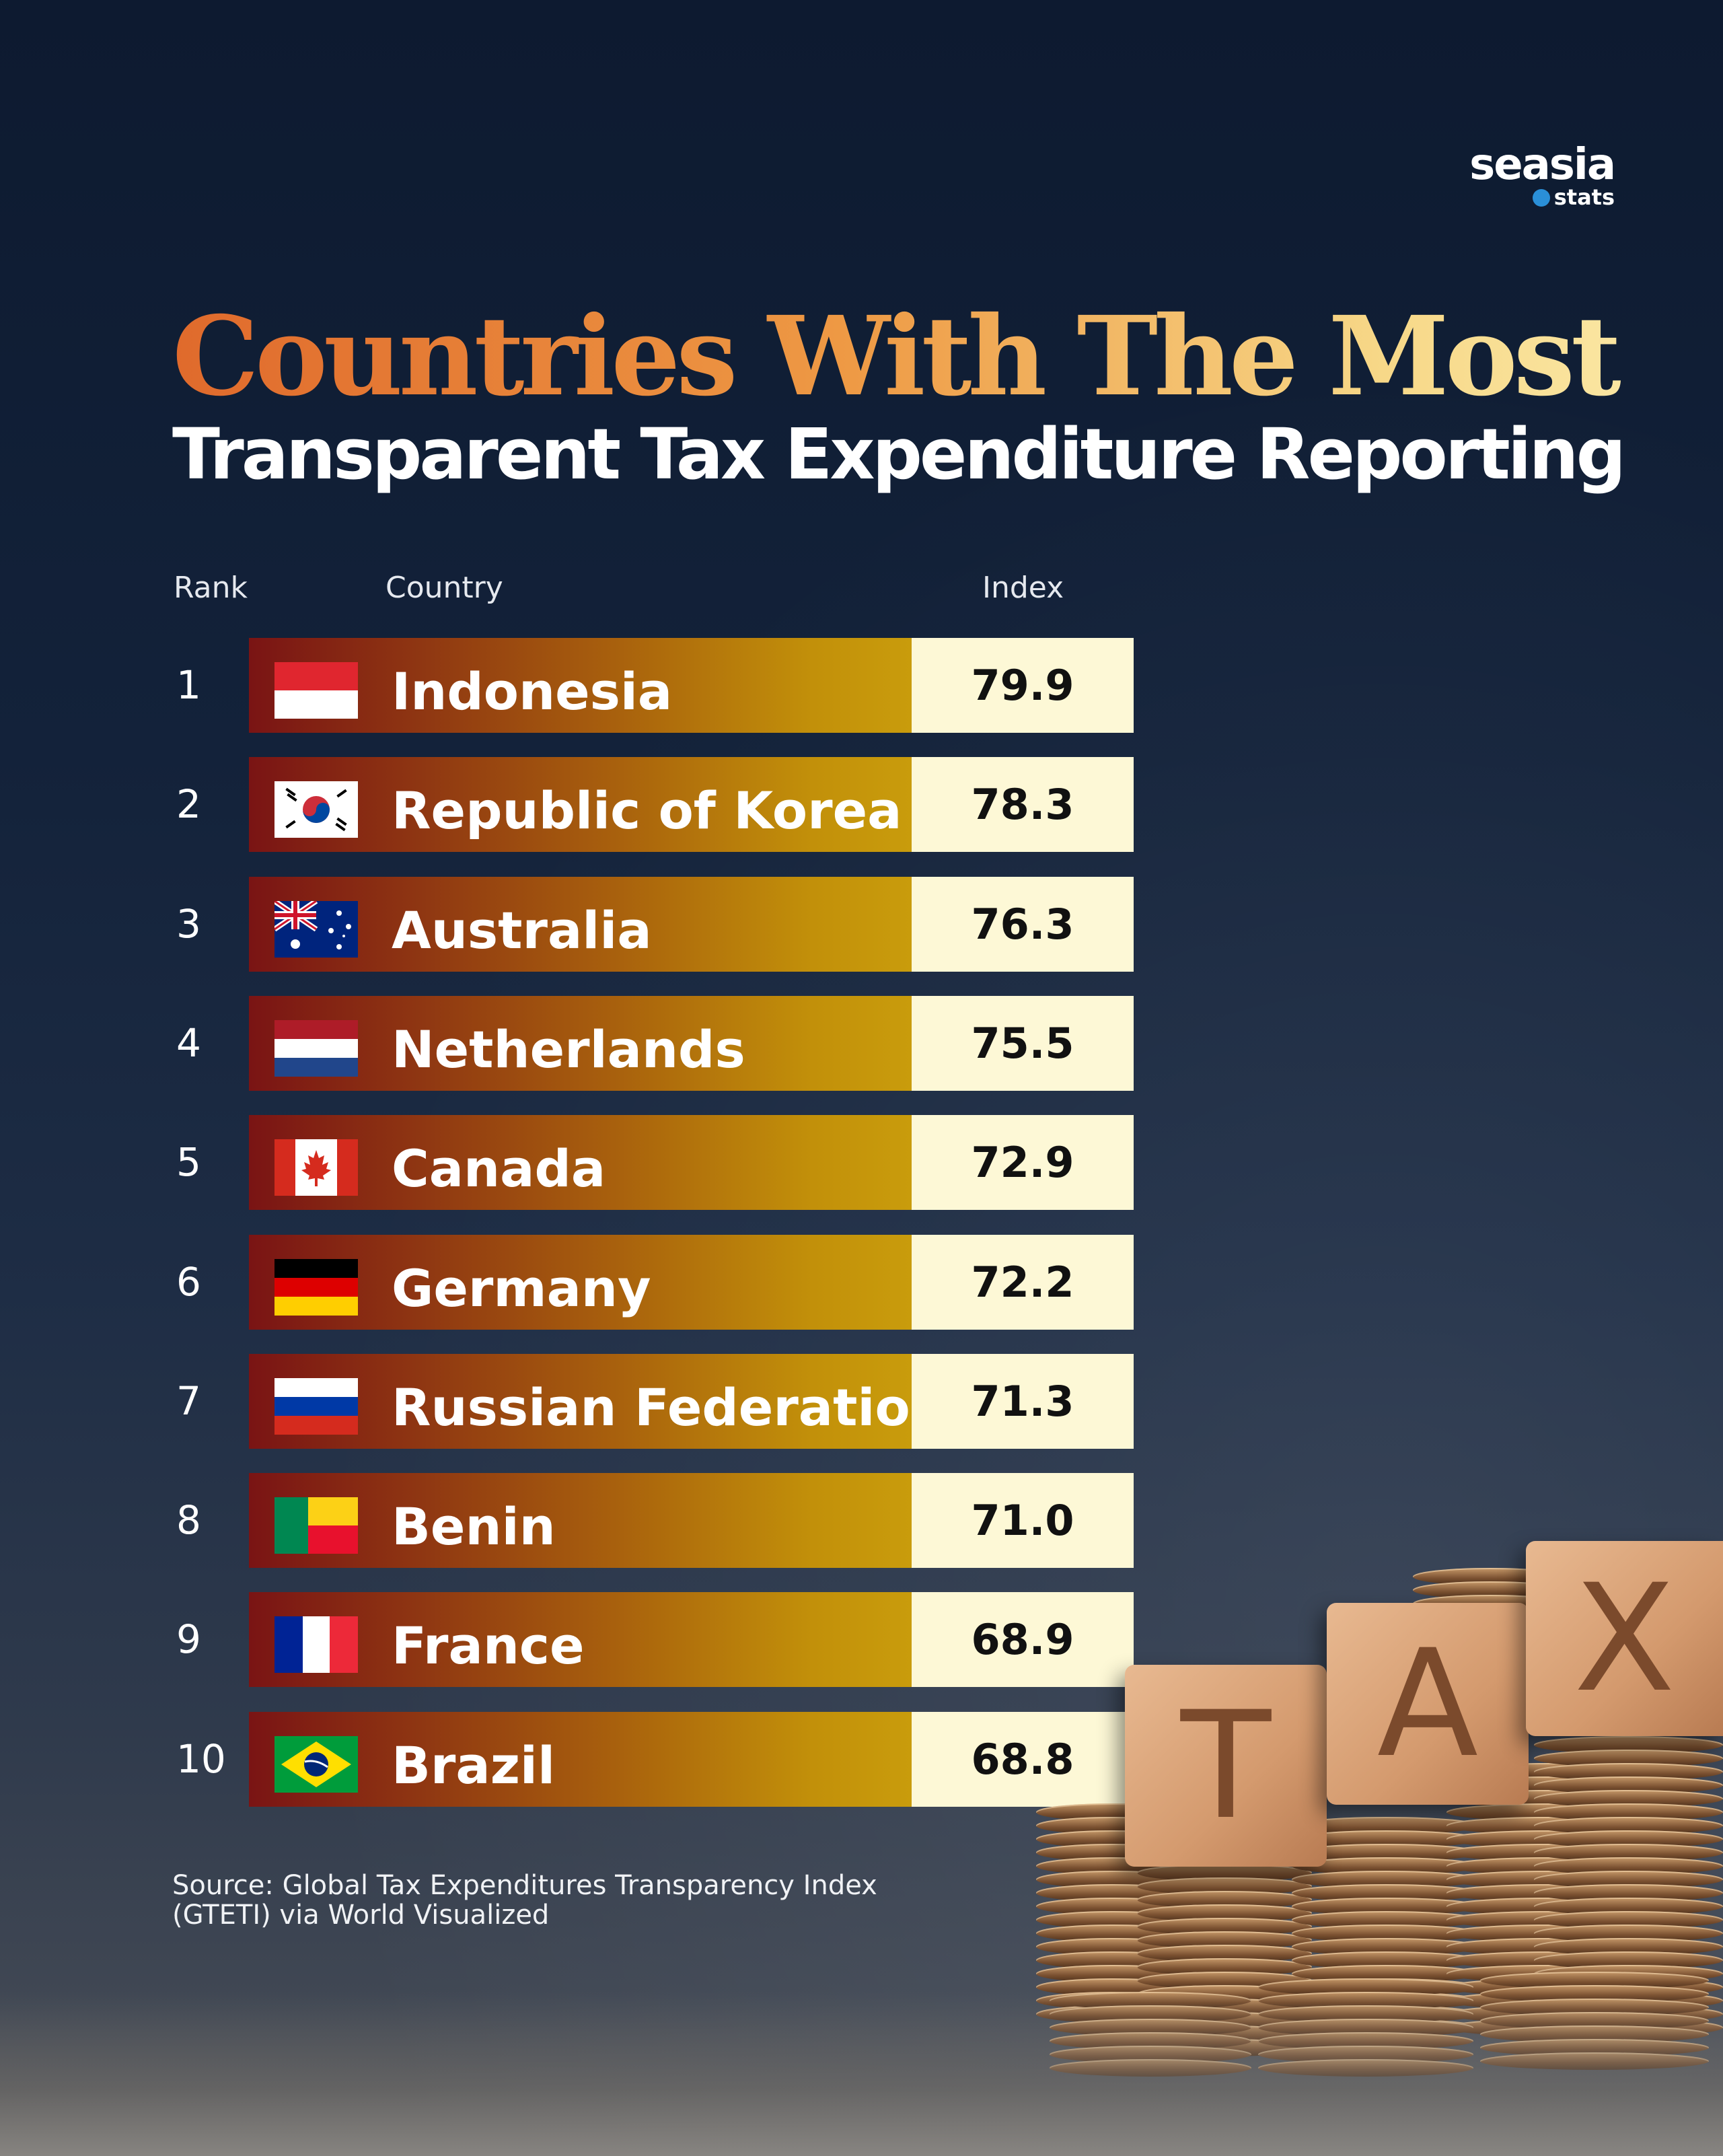 This screenshot has width=1723, height=2156. Describe the element at coordinates (316, 809) in the screenshot. I see `korea-flag-icon` at that location.